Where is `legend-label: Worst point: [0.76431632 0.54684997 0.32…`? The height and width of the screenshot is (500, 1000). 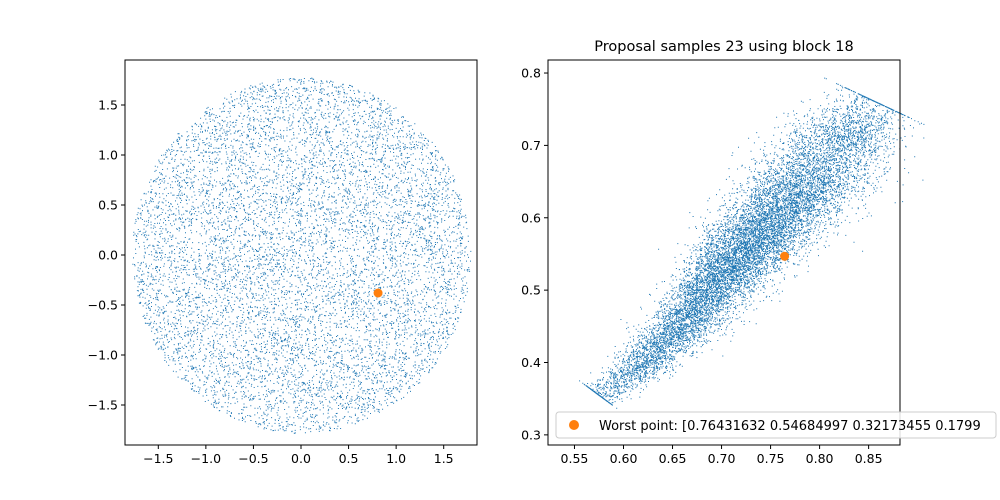
legend-label: Worst point: [0.76431632 0.54684997 0.32… is located at coordinates (790, 426).